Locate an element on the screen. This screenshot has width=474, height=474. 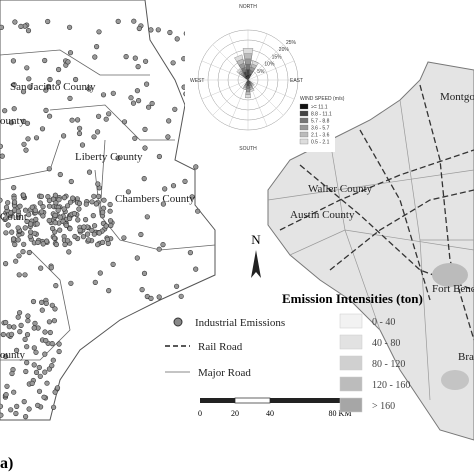
panel-label: a) is located at coordinates (6, 463).